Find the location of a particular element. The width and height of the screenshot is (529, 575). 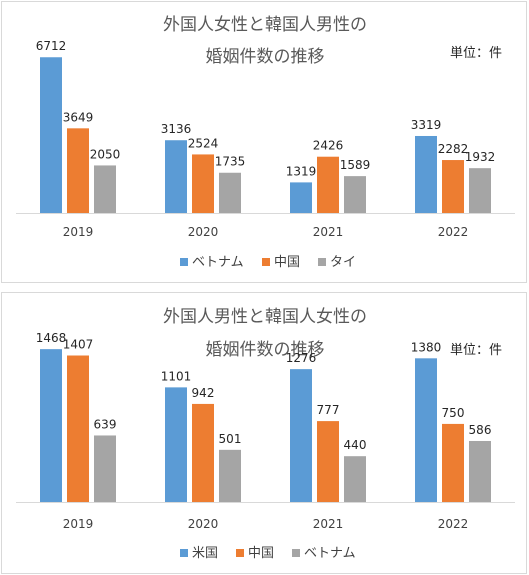

data-label: 2426 is located at coordinates (328, 146).